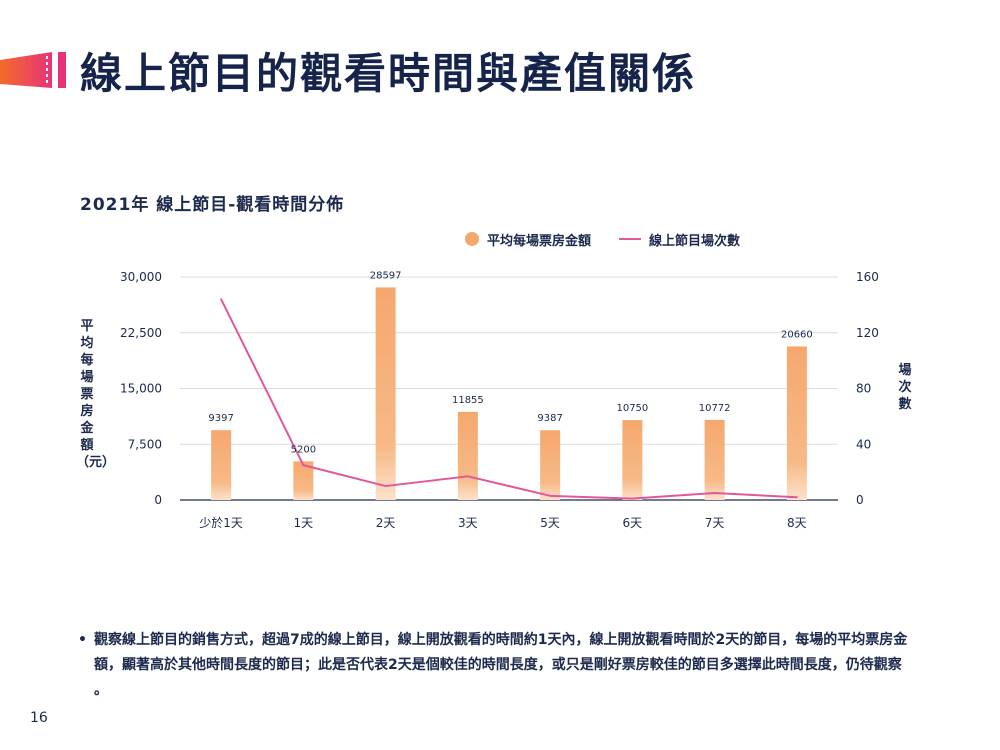  What do you see at coordinates (695, 241) in the screenshot?
I see `legend-label-line: 線上節目場次數` at bounding box center [695, 241].